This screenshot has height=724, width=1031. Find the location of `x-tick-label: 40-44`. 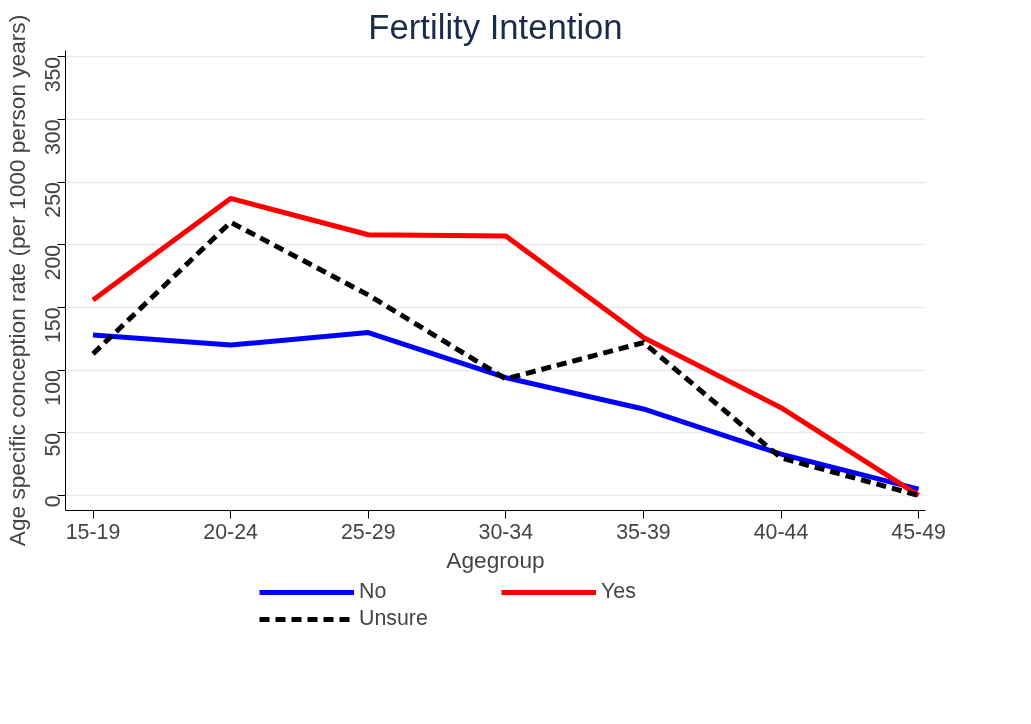

x-tick-label: 40-44 is located at coordinates (781, 531).